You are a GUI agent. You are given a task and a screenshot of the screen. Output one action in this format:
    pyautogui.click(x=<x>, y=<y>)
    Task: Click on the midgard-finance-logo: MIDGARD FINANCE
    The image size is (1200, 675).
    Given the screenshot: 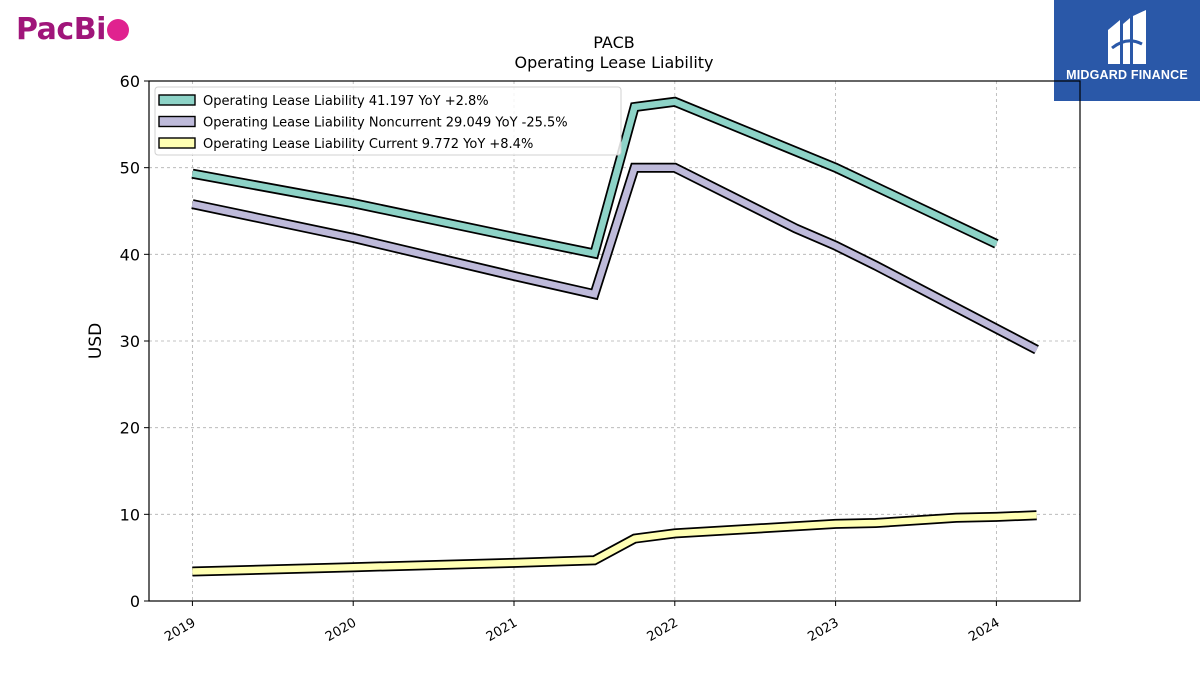 What is the action you would take?
    pyautogui.click(x=1127, y=50)
    